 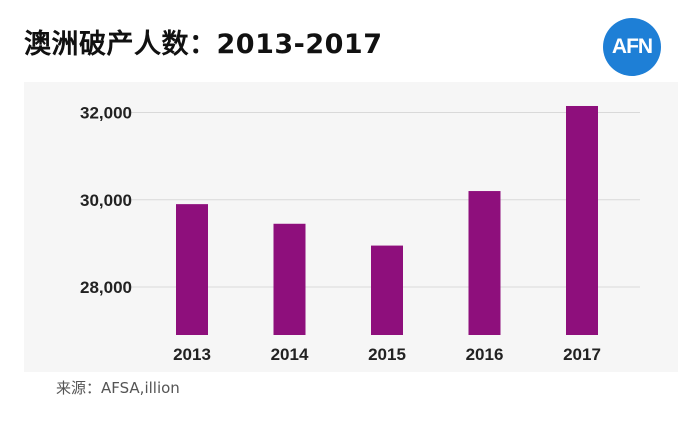 What do you see at coordinates (118, 388) in the screenshot?
I see `source-note: 来源：AFSA,illion` at bounding box center [118, 388].